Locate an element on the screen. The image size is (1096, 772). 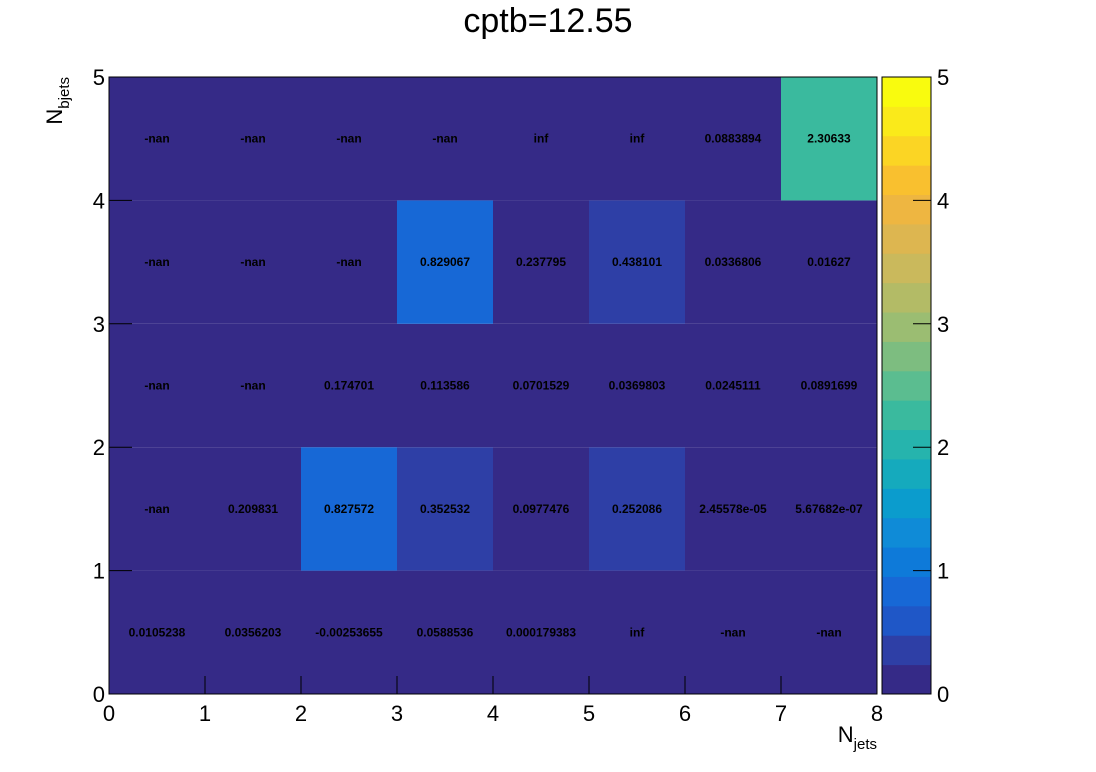
z-tick-label: 3 is located at coordinates (943, 324).